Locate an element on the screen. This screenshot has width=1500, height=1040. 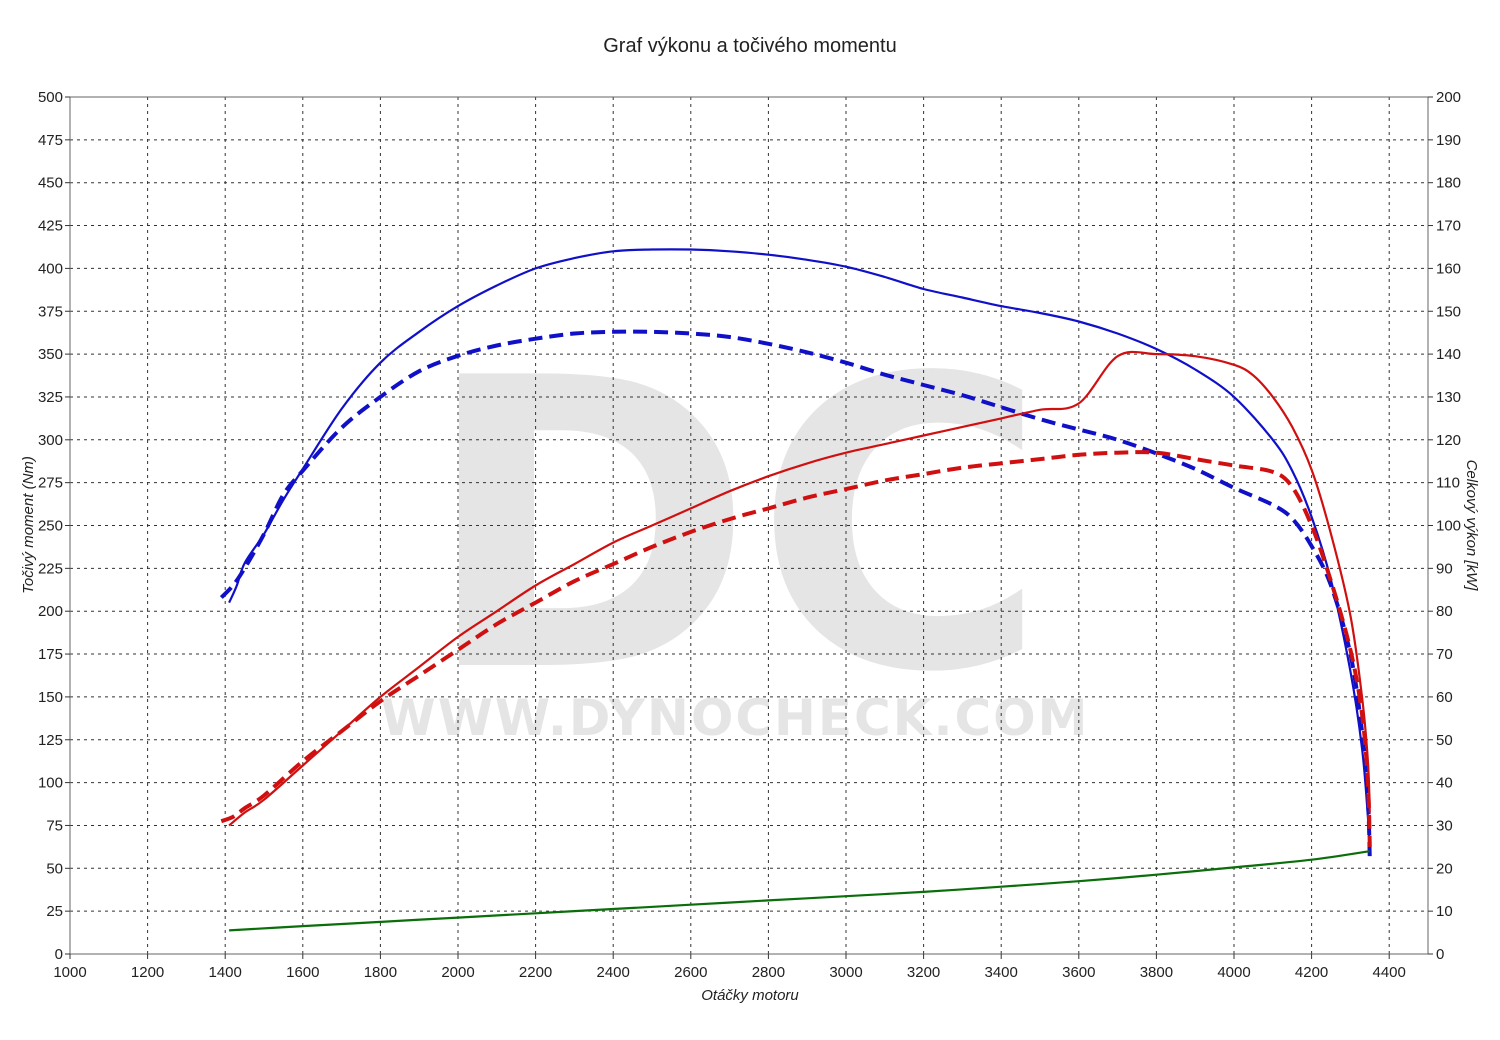
x-tick-label: 4400 is located at coordinates (1389, 972).